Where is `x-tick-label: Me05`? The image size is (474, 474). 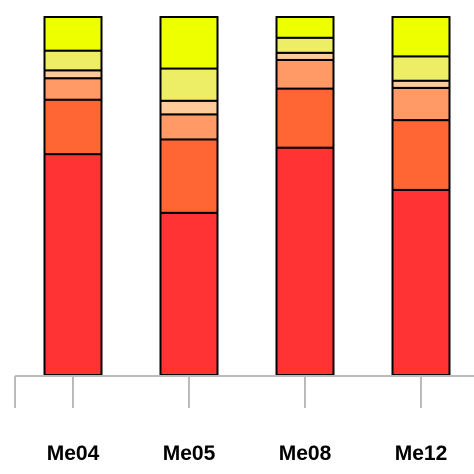
x-tick-label: Me05 is located at coordinates (189, 453).